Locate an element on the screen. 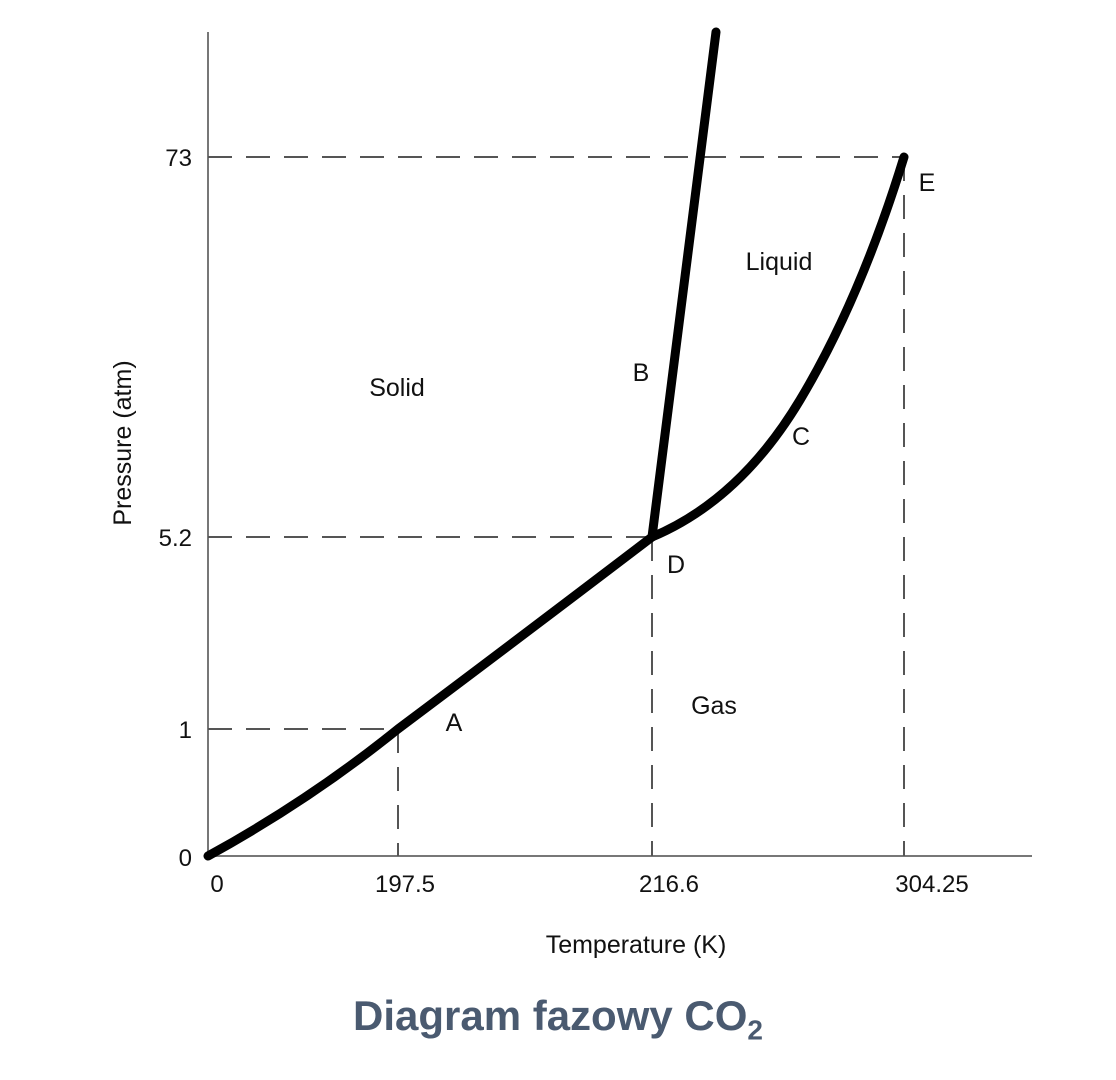  point-label-c: C is located at coordinates (801, 437).